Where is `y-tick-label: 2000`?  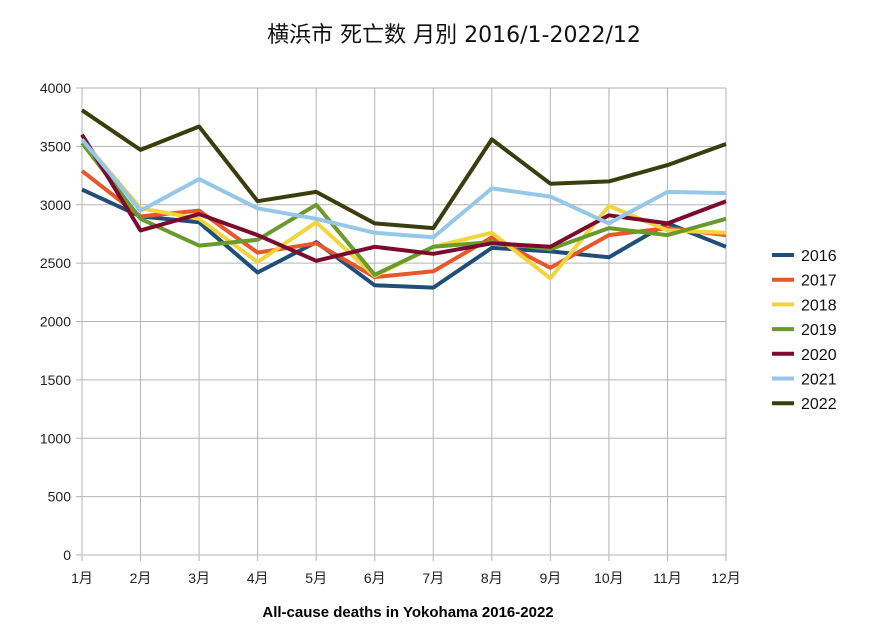
y-tick-label: 2000 is located at coordinates (55, 322).